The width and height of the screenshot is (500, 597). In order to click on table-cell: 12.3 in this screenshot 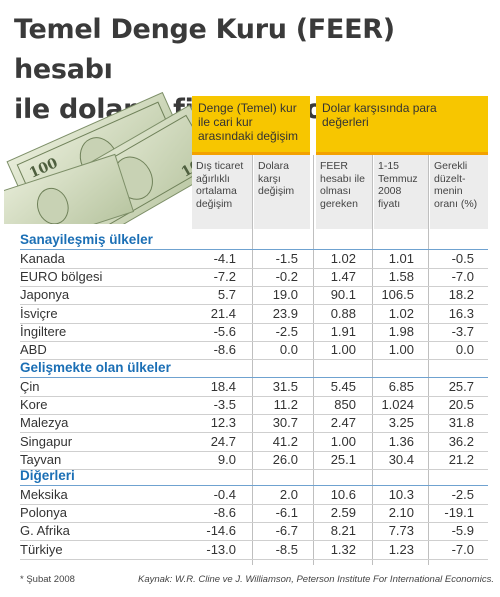, I will do `click(223, 423)`.